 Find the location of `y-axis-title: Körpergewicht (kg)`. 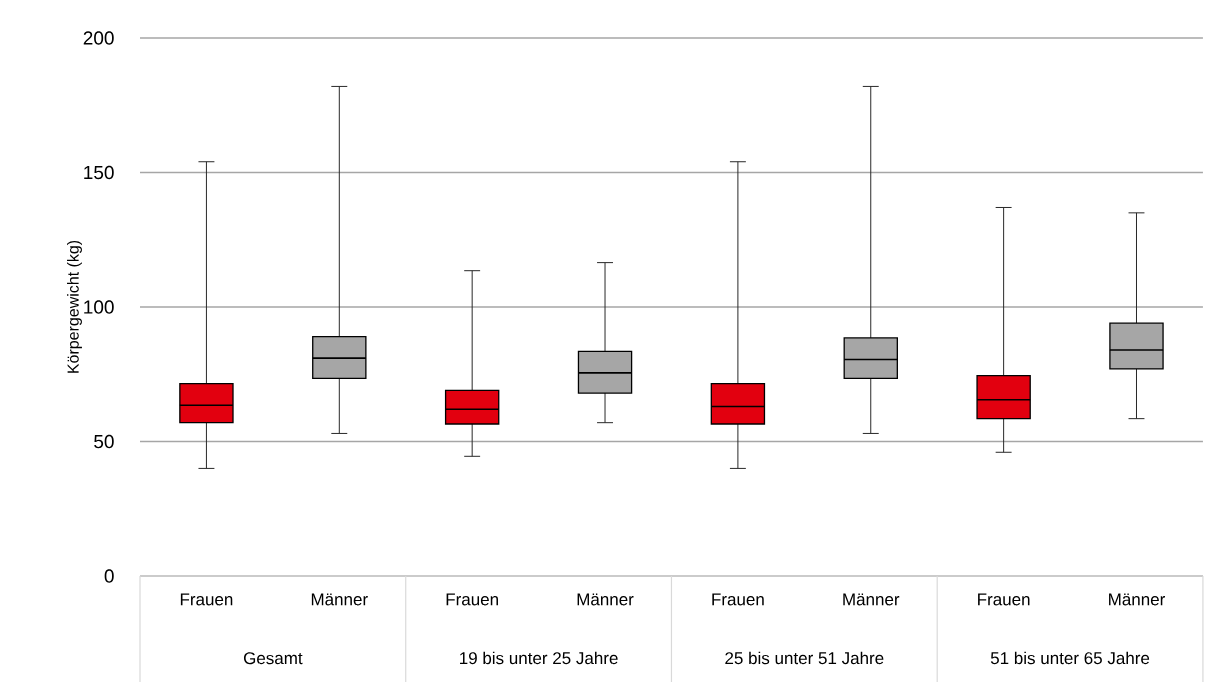

y-axis-title: Körpergewicht (kg) is located at coordinates (74, 306).